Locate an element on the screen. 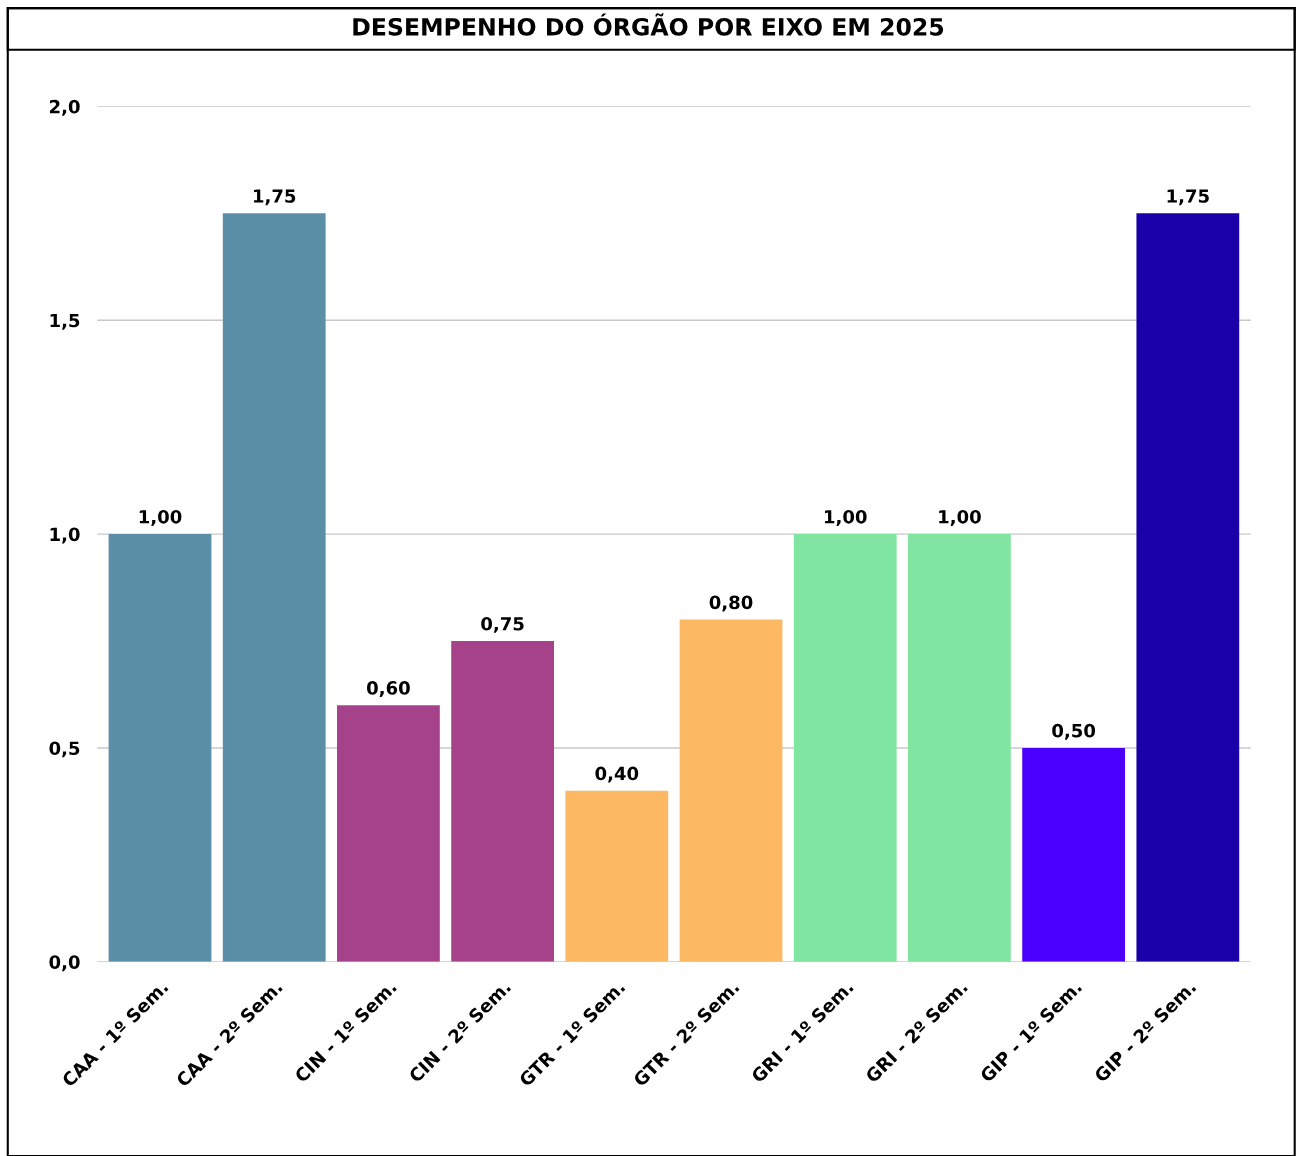 The image size is (1296, 1156). y-tick-label: 0,5 is located at coordinates (64, 749).